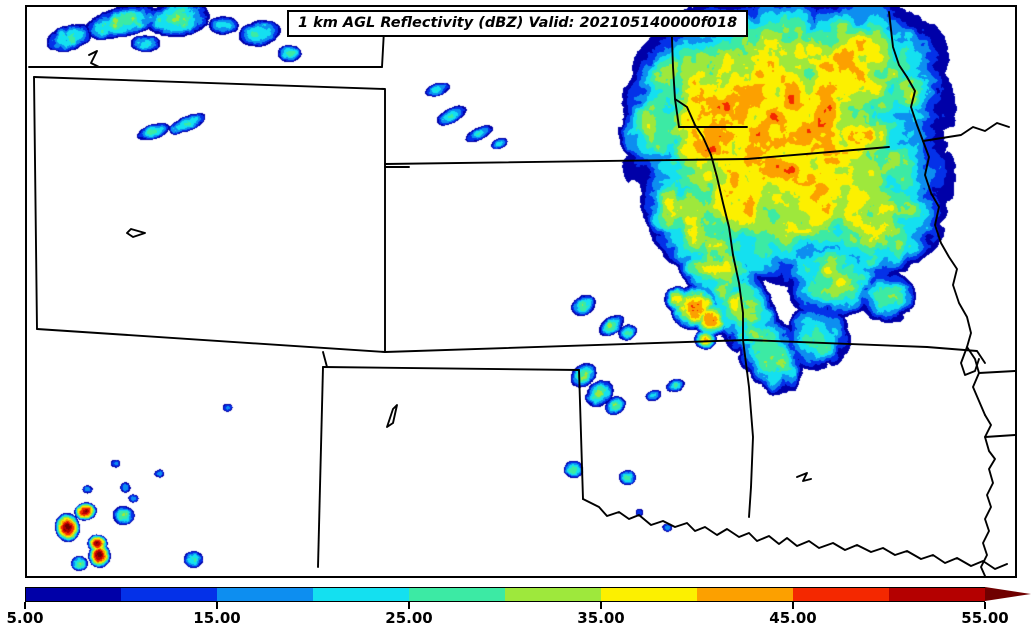  I want to click on colorbar-bands, so click(505, 594).